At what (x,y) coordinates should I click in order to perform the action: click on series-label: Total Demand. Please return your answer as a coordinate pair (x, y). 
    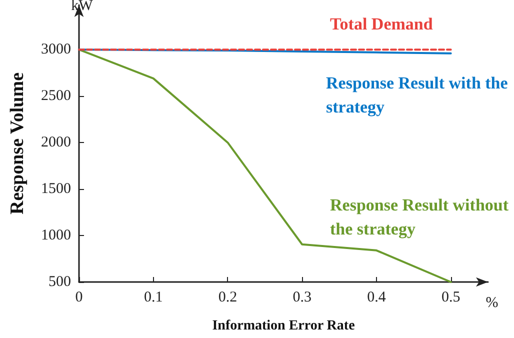
    Looking at the image, I should click on (382, 24).